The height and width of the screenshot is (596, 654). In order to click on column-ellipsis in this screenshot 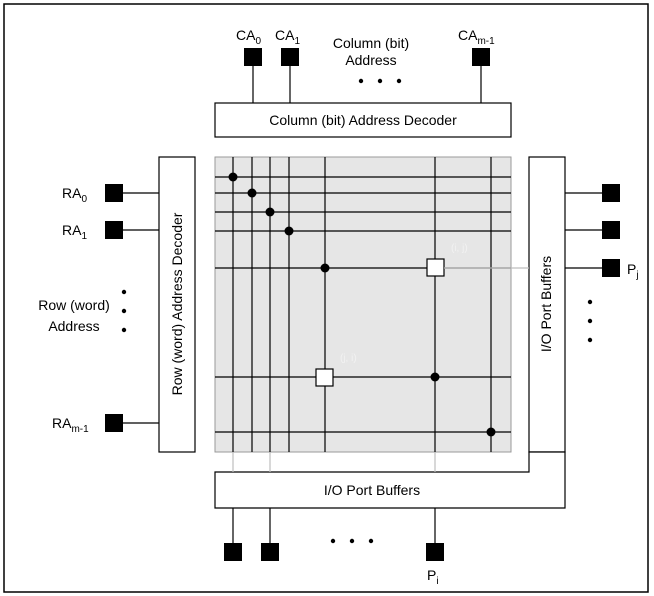, I will do `click(380, 81)`.